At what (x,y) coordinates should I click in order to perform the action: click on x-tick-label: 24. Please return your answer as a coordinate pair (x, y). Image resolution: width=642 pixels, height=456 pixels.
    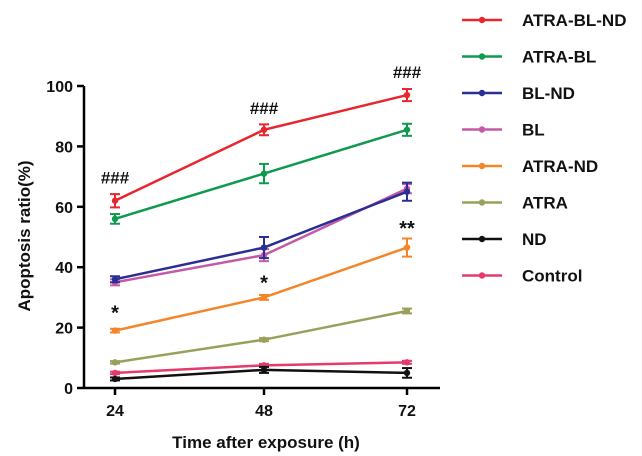
    Looking at the image, I should click on (115, 411).